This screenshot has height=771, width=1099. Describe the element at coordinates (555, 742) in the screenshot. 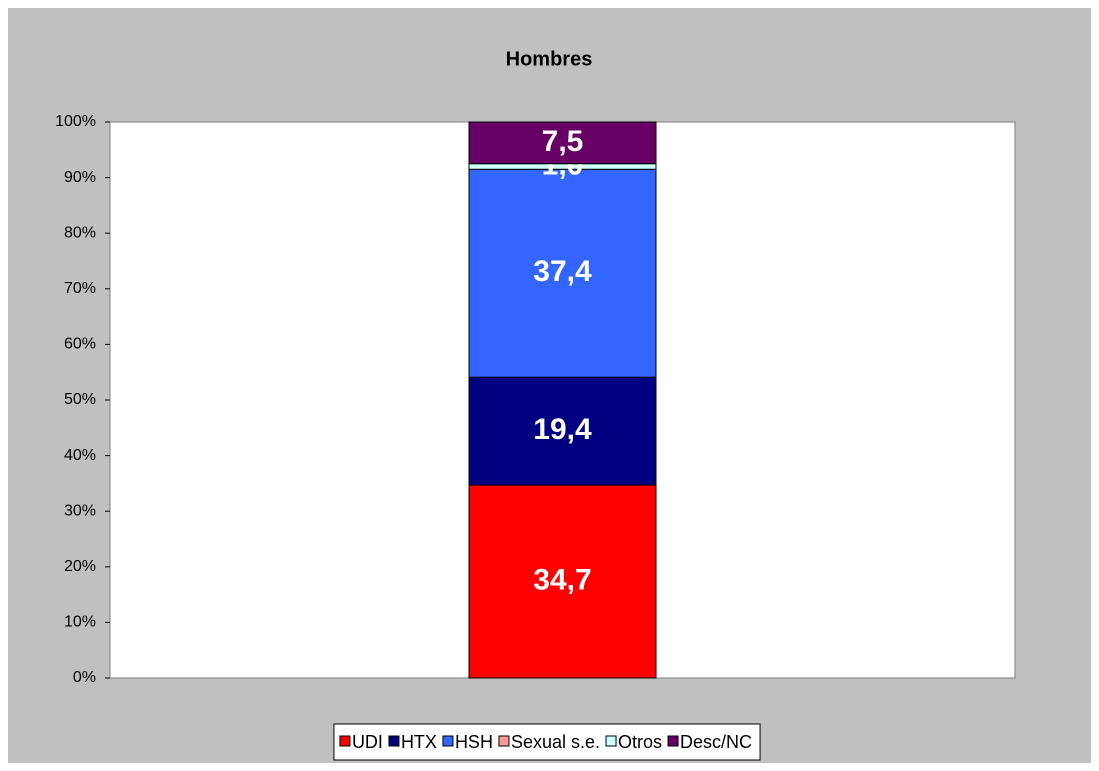

I see `legend-label: Sexual s.e.` at that location.